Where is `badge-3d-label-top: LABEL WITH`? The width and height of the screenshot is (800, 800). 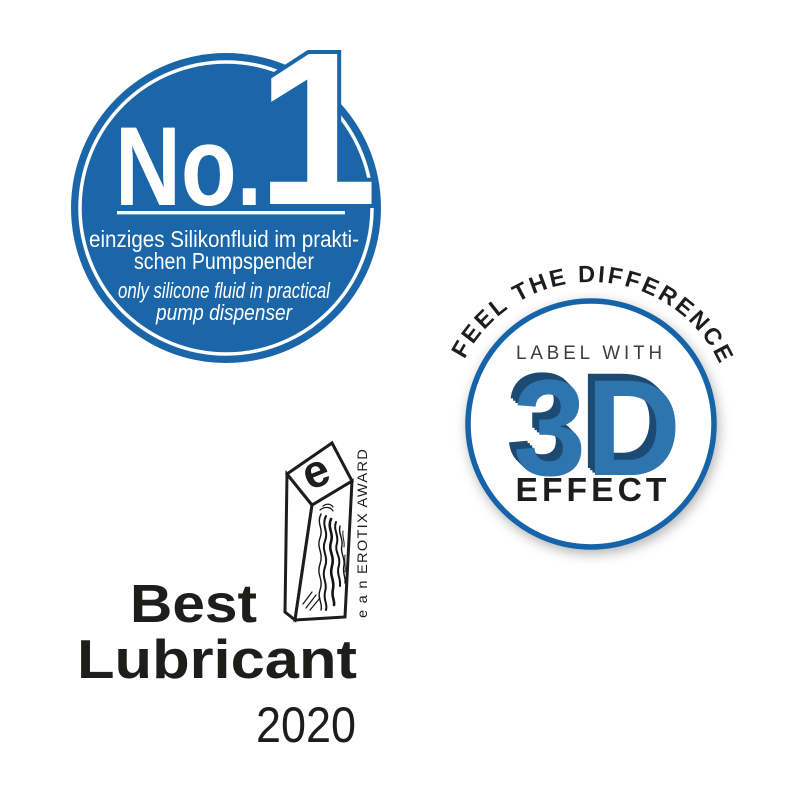 badge-3d-label-top: LABEL WITH is located at coordinates (591, 353).